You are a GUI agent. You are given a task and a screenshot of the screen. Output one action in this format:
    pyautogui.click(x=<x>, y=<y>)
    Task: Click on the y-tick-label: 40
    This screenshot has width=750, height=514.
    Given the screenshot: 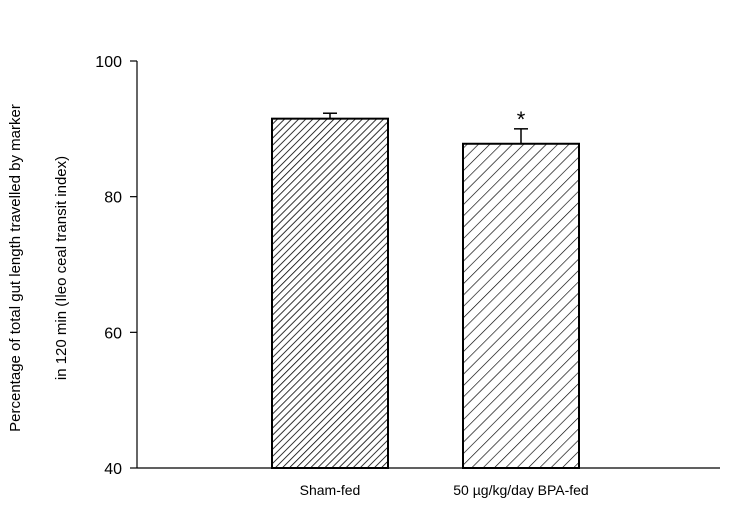 What is the action you would take?
    pyautogui.click(x=113, y=469)
    